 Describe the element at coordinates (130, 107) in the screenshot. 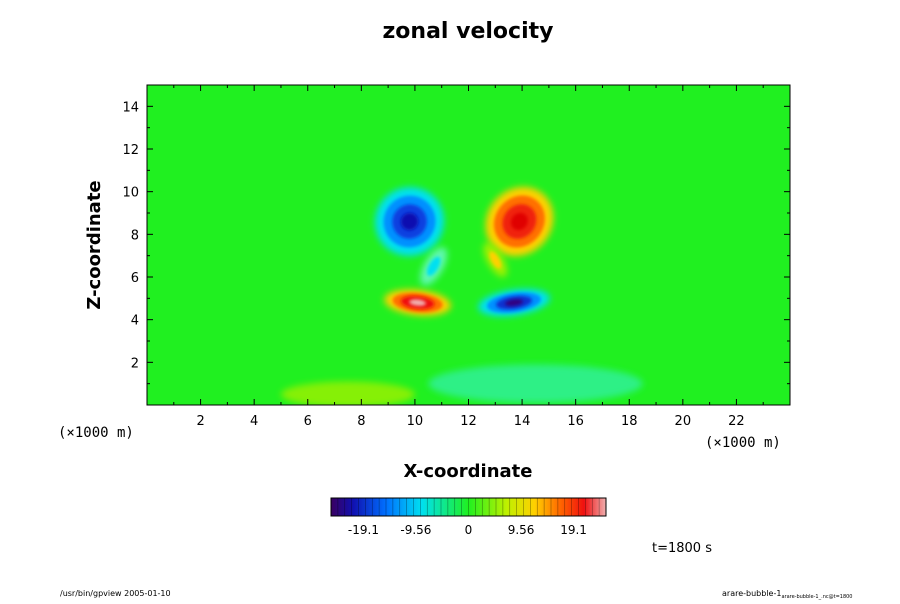

I see `y-tick-label: 14` at that location.